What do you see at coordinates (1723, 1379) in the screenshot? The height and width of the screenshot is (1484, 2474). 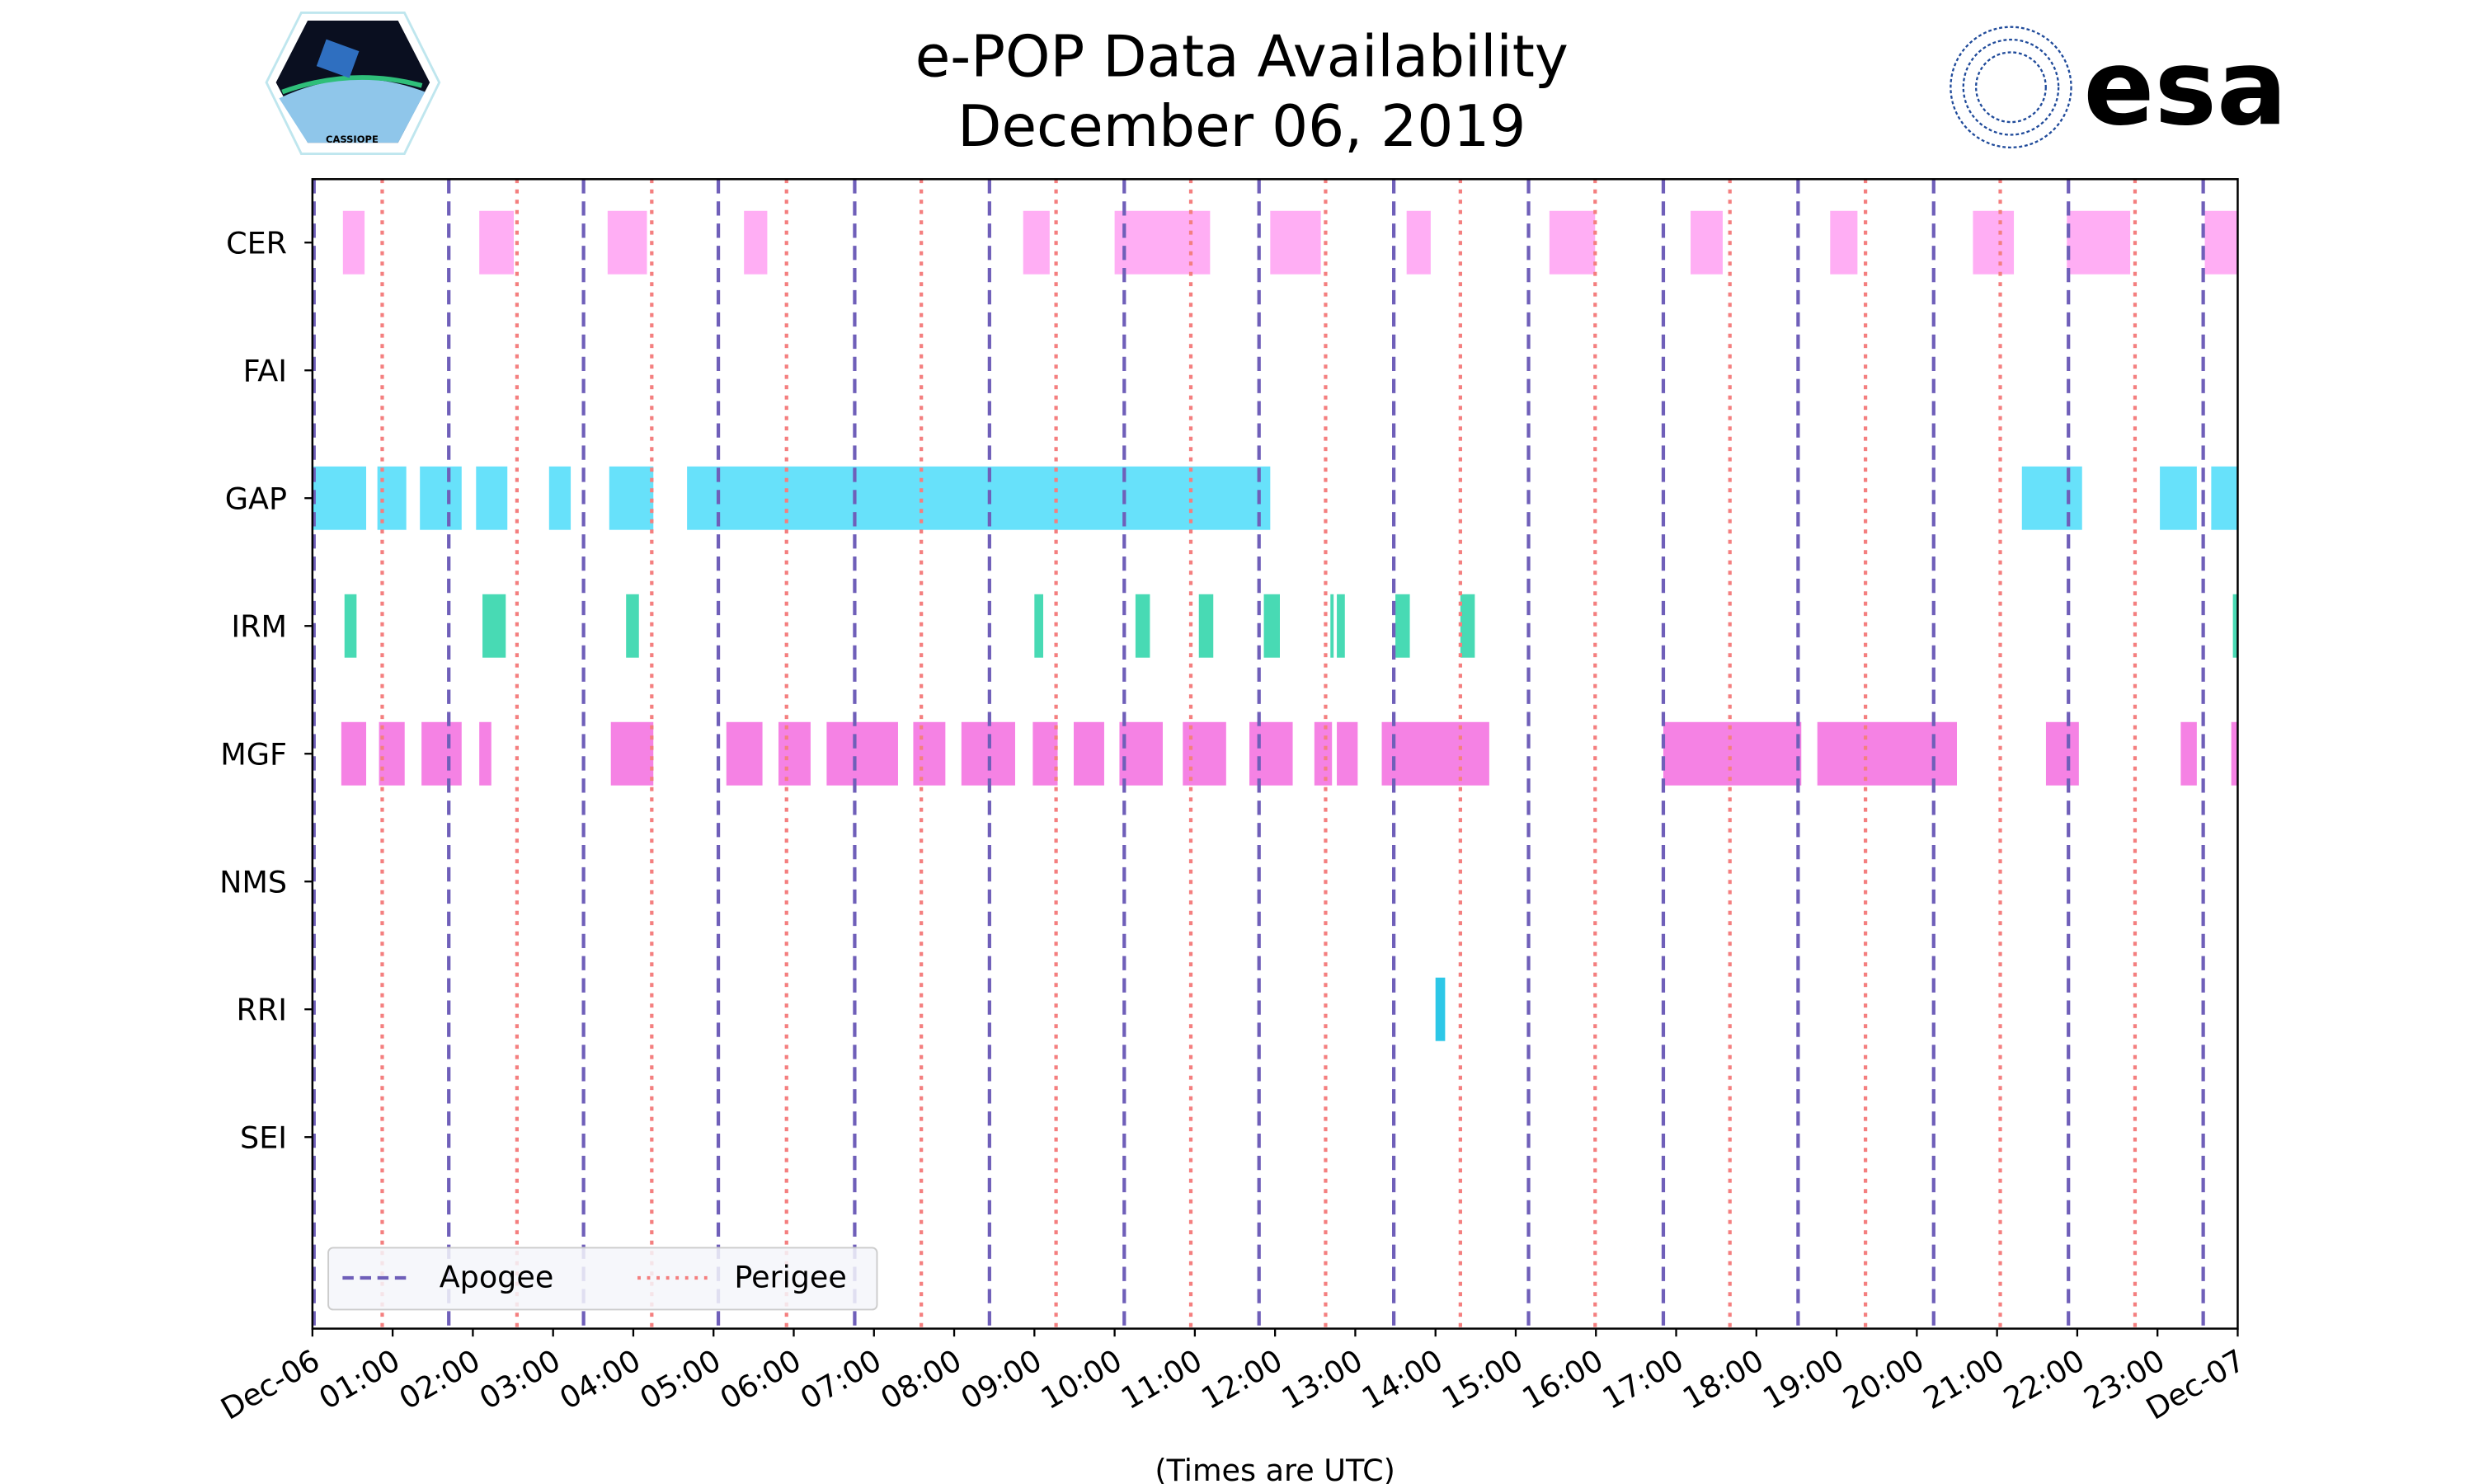 I see `x-tick-label: 18:00` at bounding box center [1723, 1379].